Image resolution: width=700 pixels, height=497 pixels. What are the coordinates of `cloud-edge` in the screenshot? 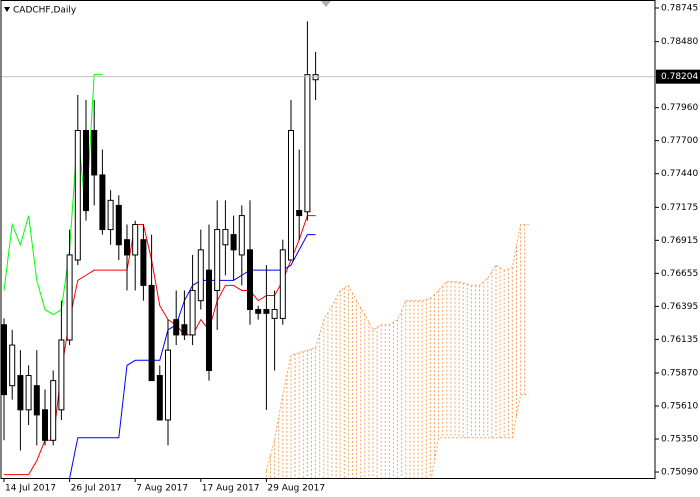 It's located at (479, 436).